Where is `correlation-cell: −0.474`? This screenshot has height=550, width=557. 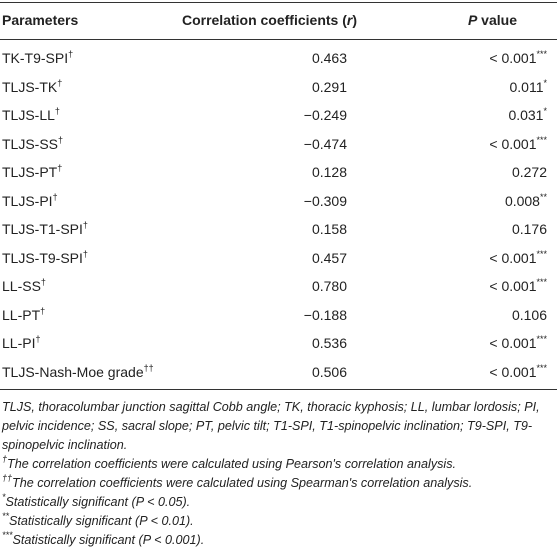 correlation-cell: −0.474 is located at coordinates (325, 143).